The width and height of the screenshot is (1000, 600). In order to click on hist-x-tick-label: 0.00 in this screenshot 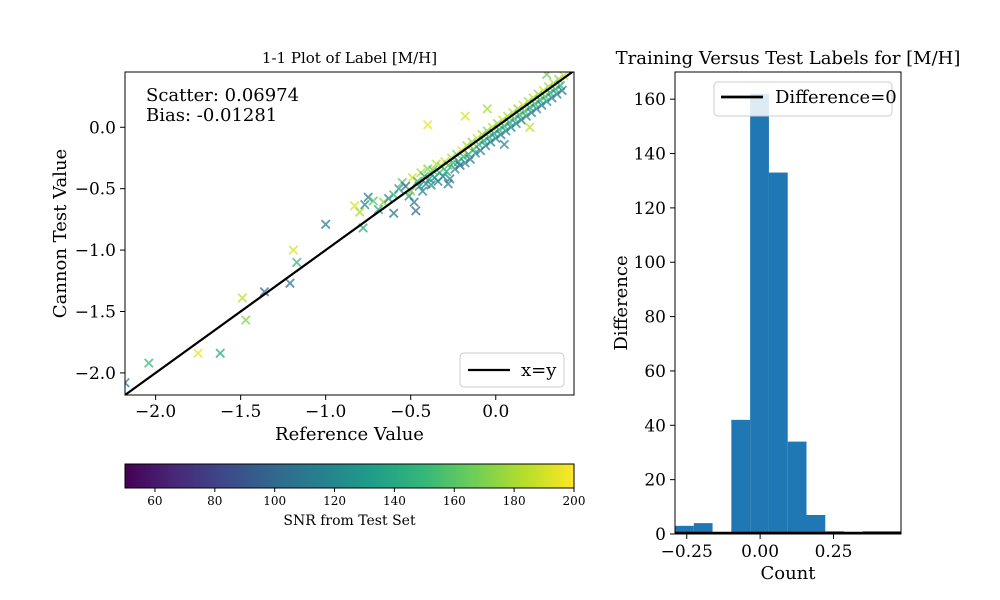, I will do `click(760, 552)`.